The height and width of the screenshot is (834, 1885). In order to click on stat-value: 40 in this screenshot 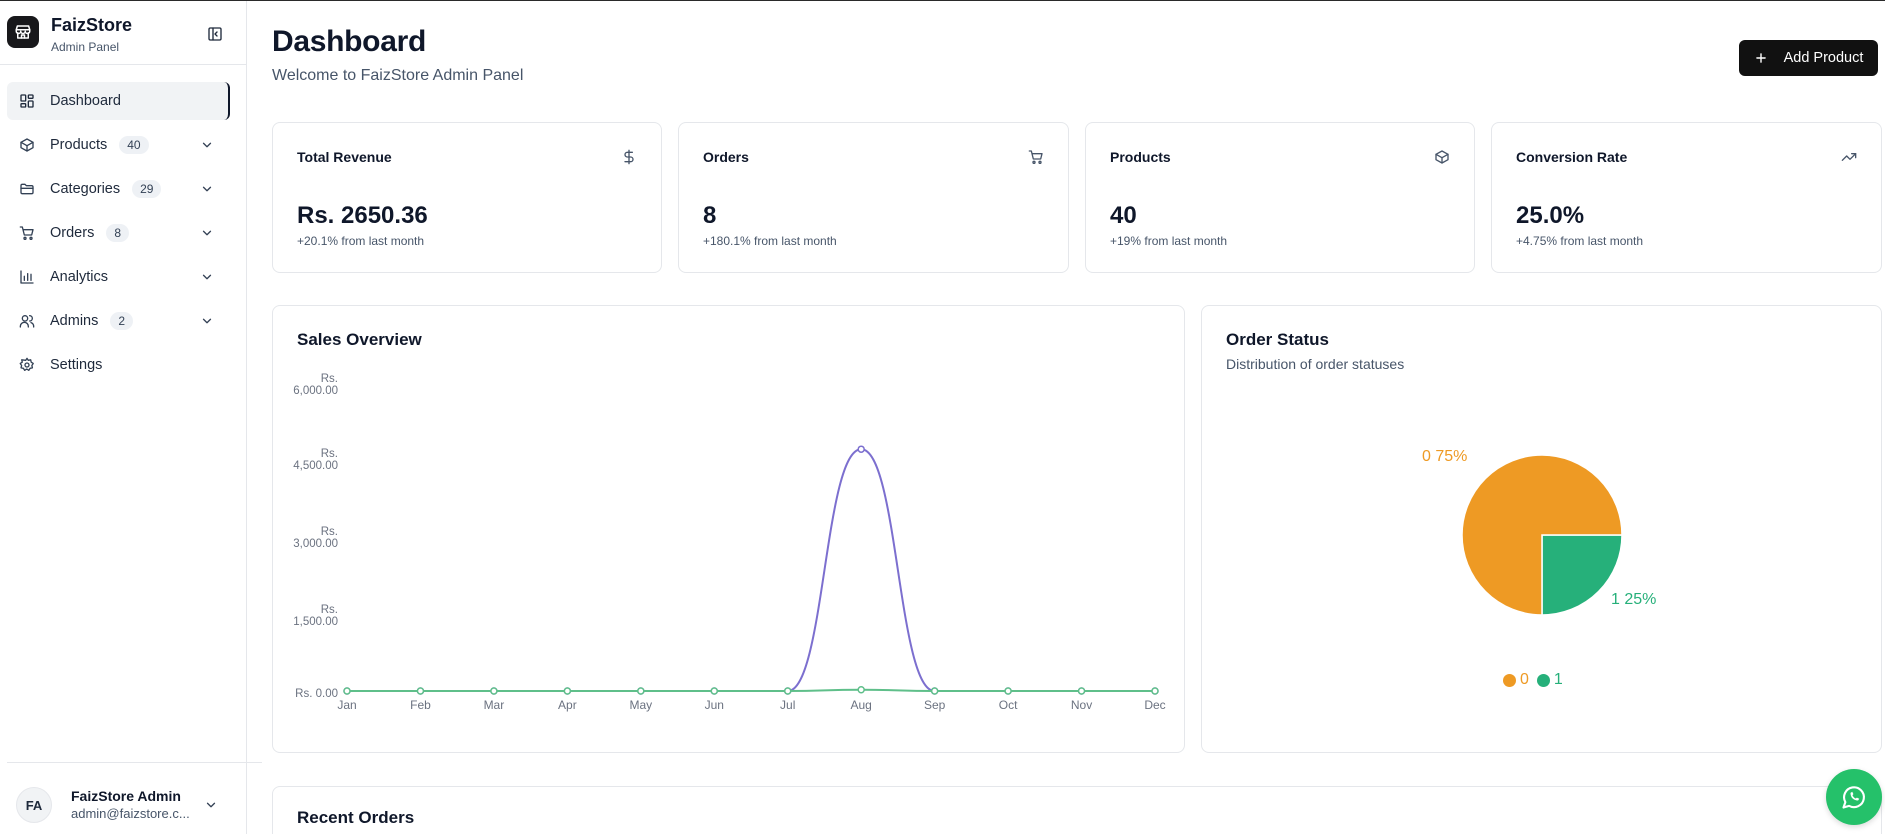, I will do `click(1123, 215)`.